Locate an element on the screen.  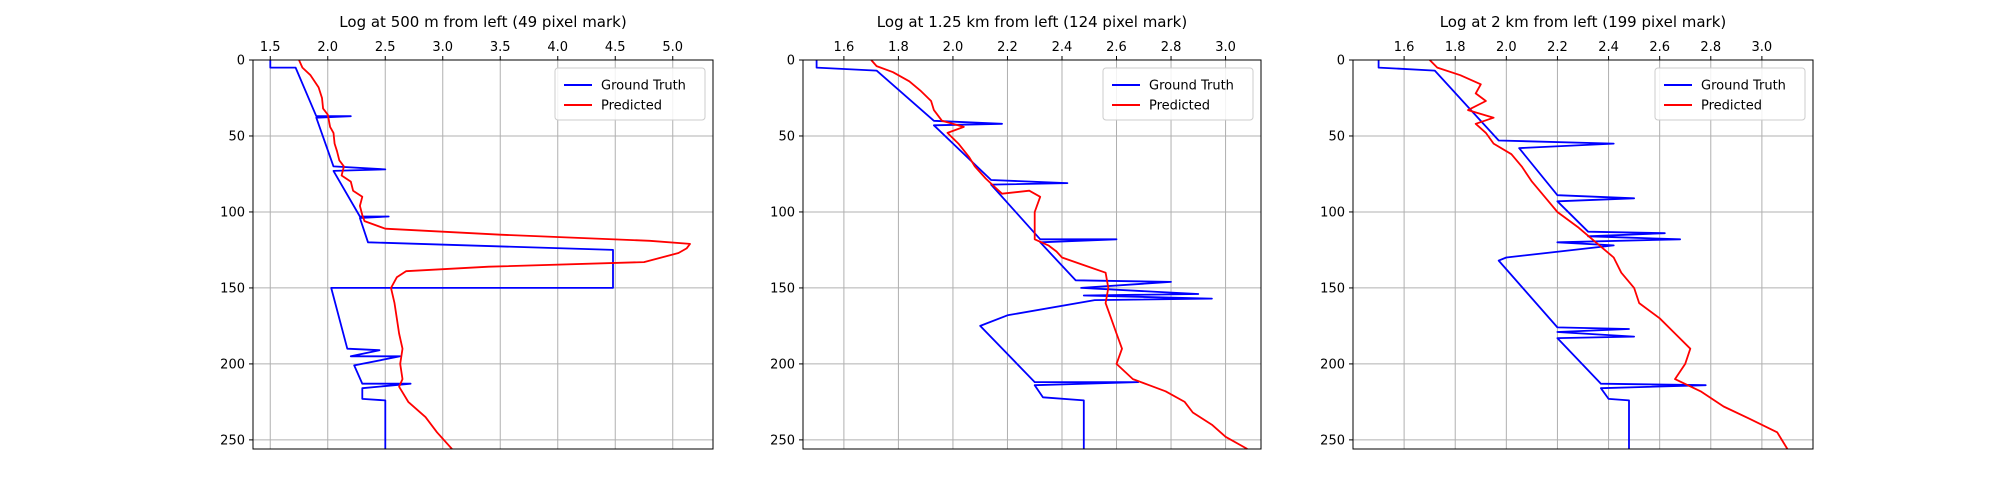
x-tick-label: 2.5 is located at coordinates (385, 47).